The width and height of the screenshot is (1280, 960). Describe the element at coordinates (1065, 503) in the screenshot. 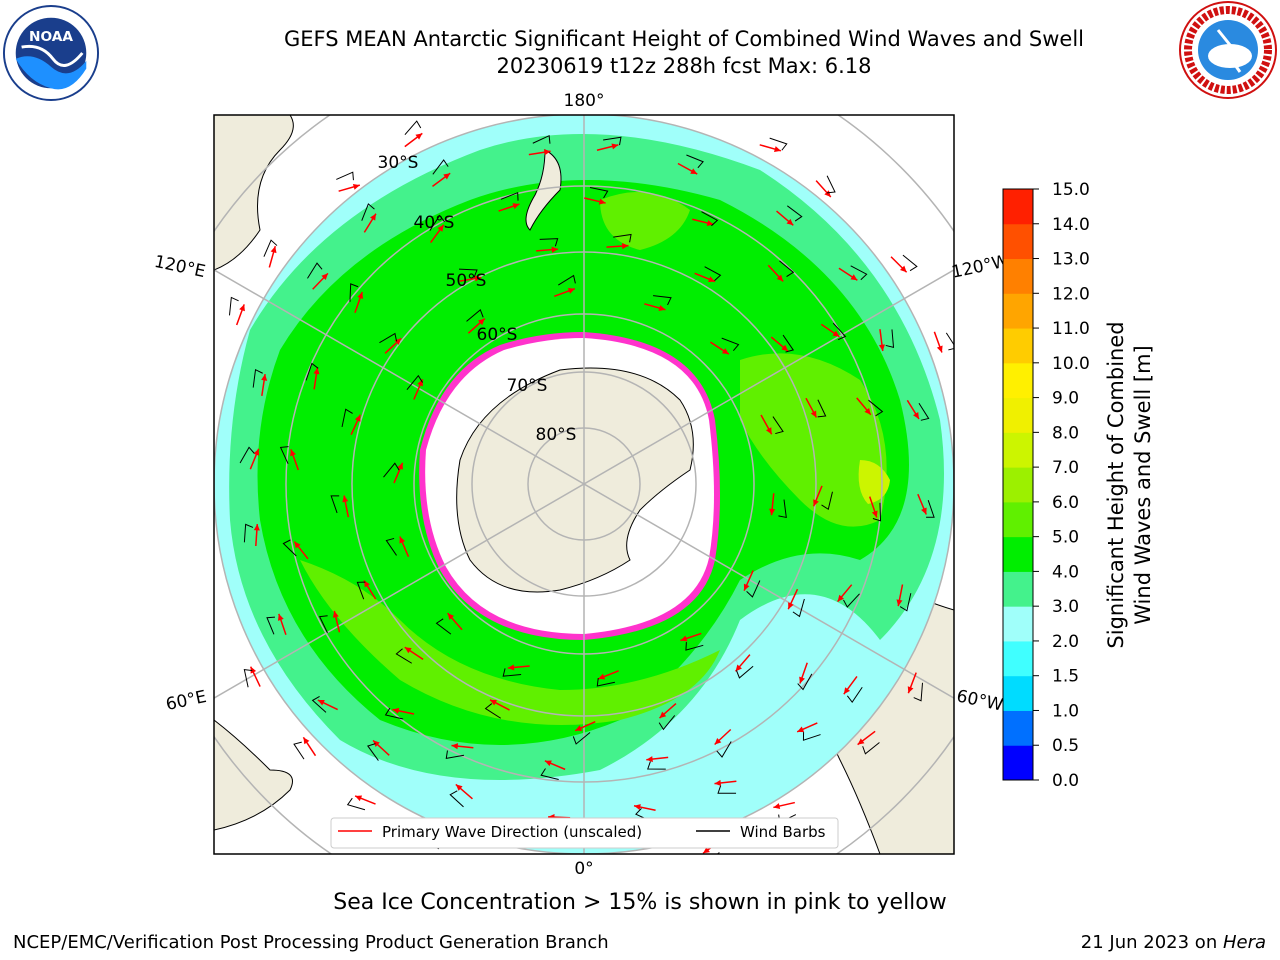

I see `colorbar-tick-label: 6.0` at that location.